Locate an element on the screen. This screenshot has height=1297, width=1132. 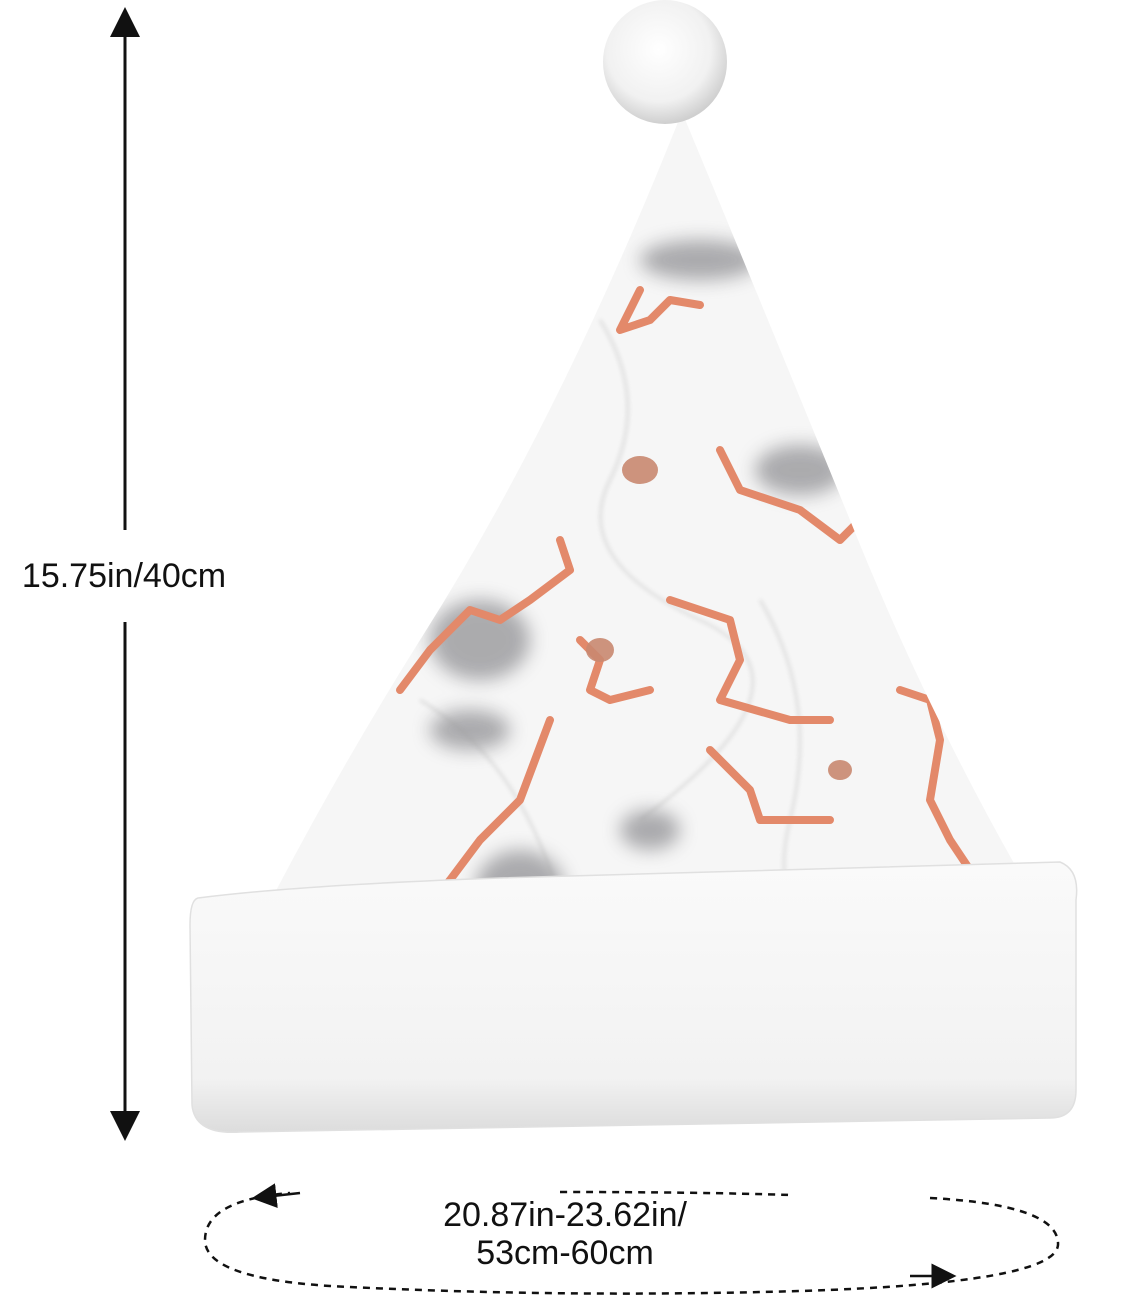
arrow-head is located at coordinates (276, 1196).